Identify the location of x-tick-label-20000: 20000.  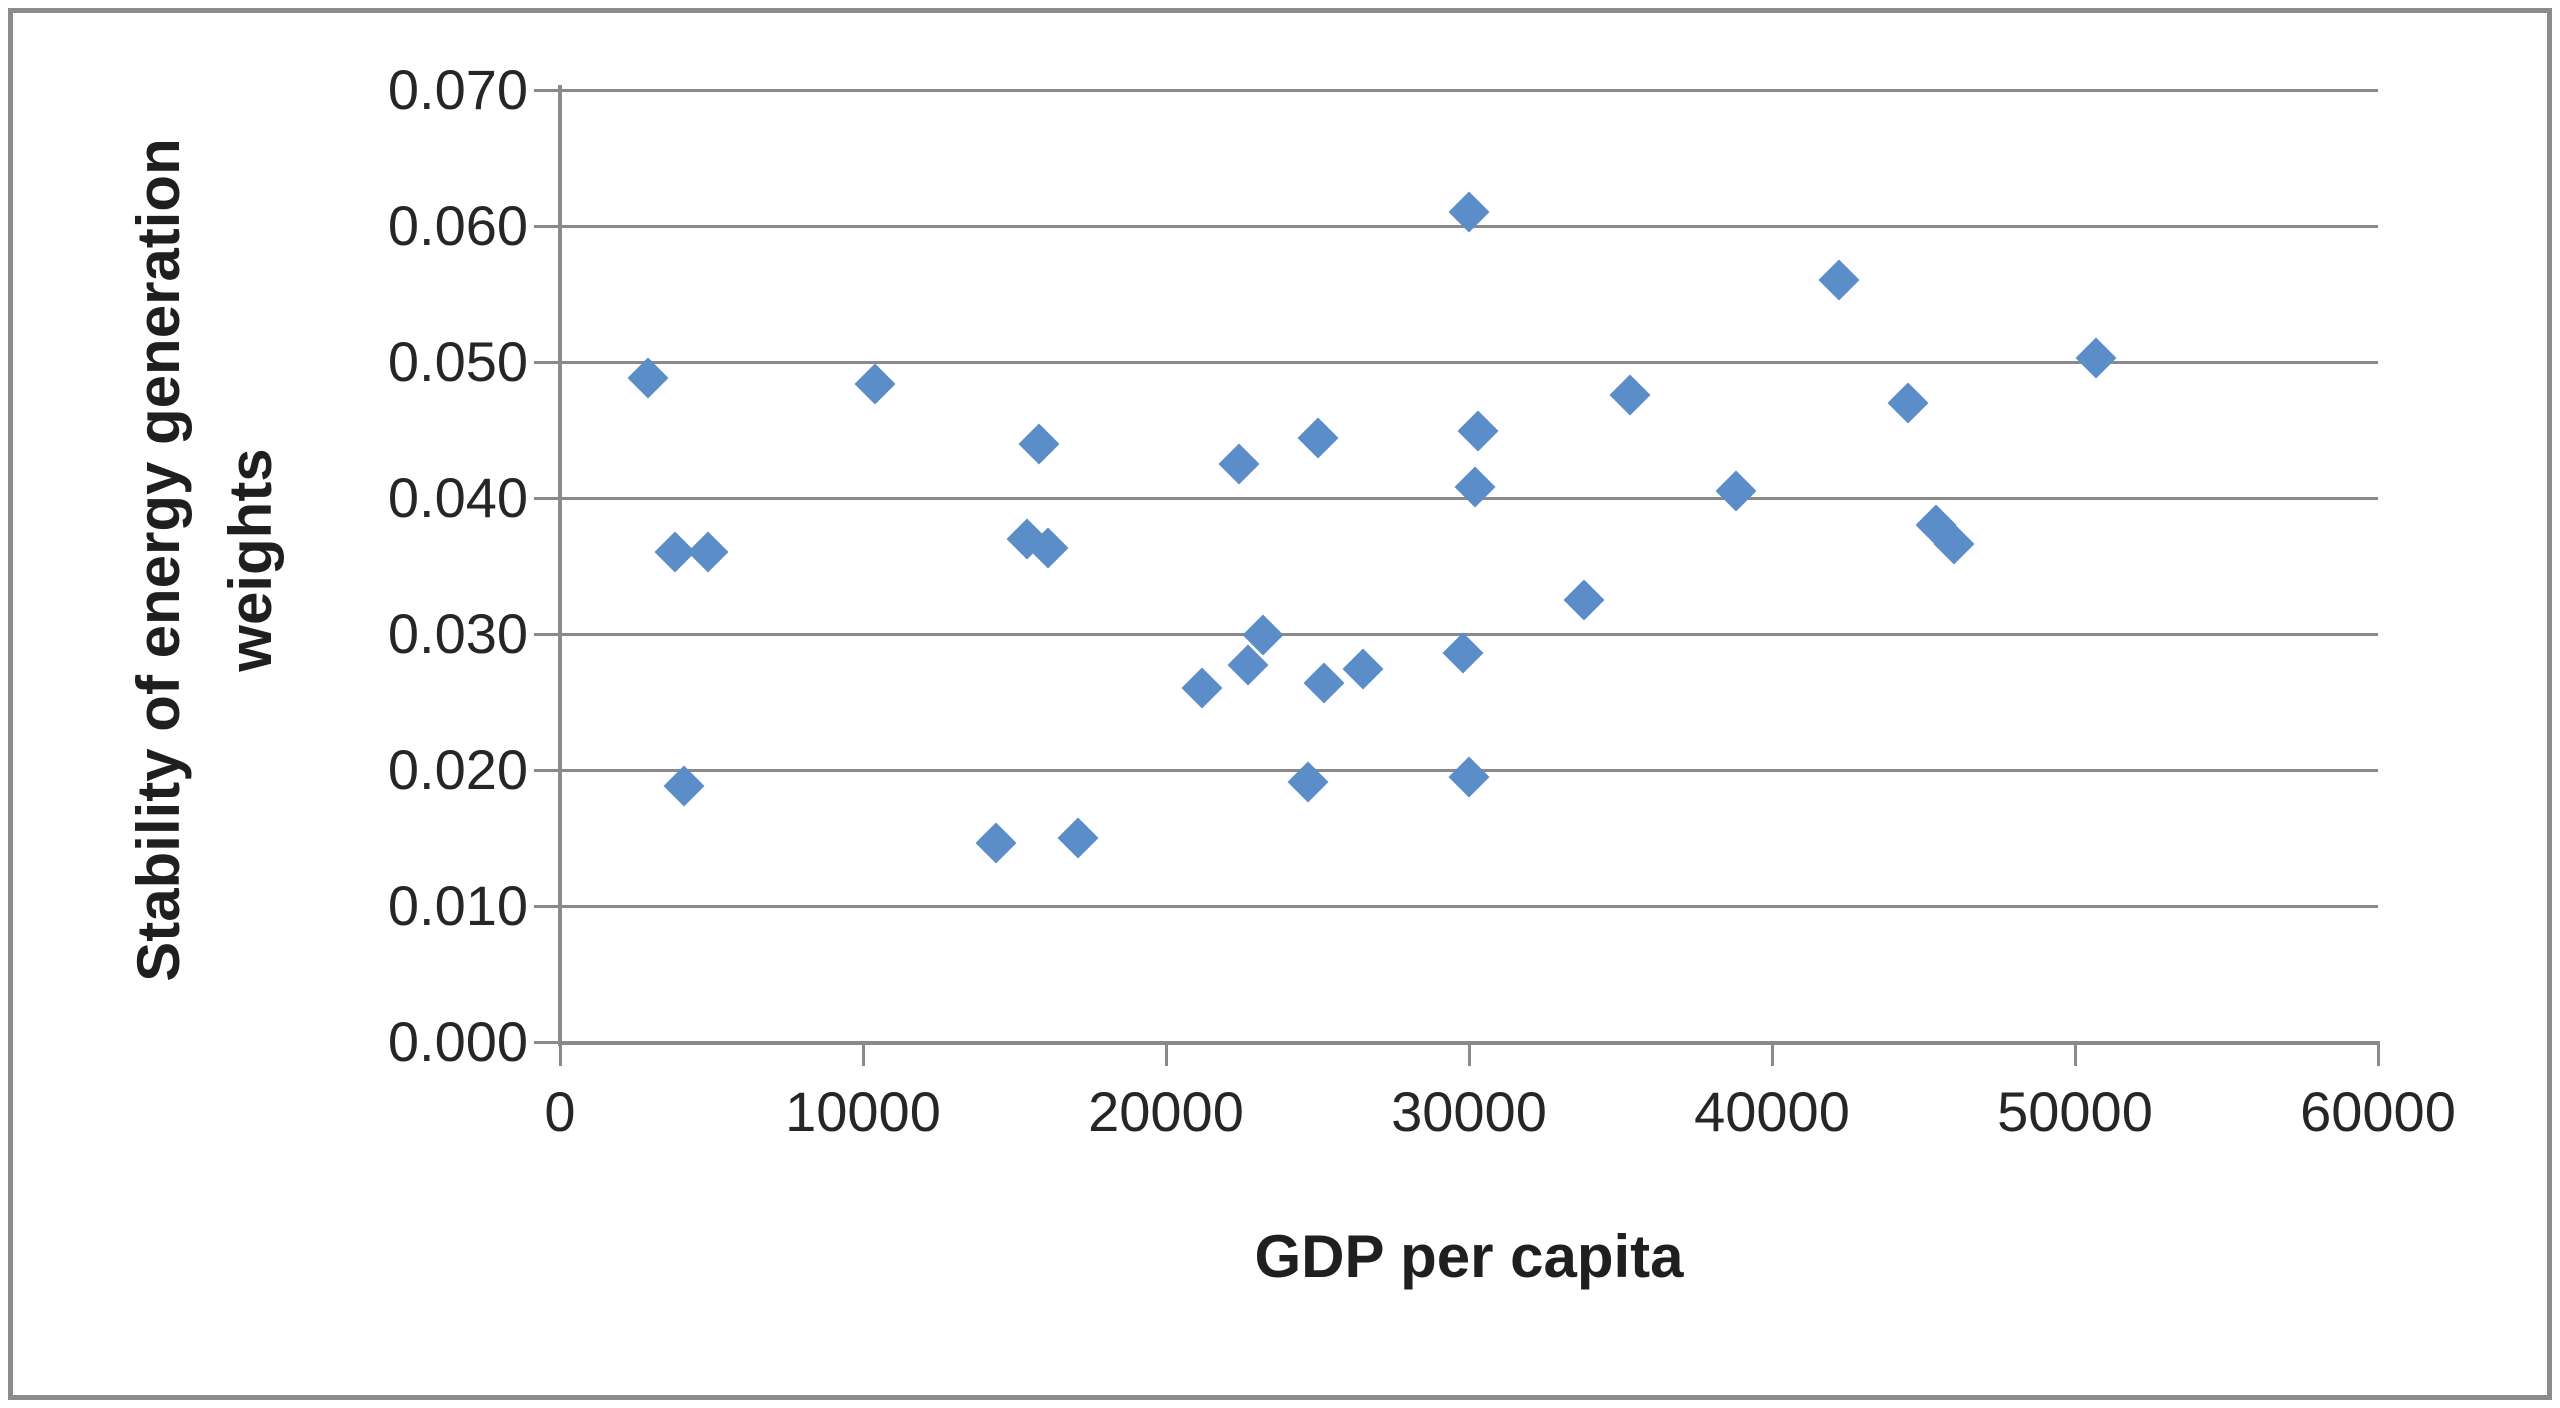
(1166, 1111).